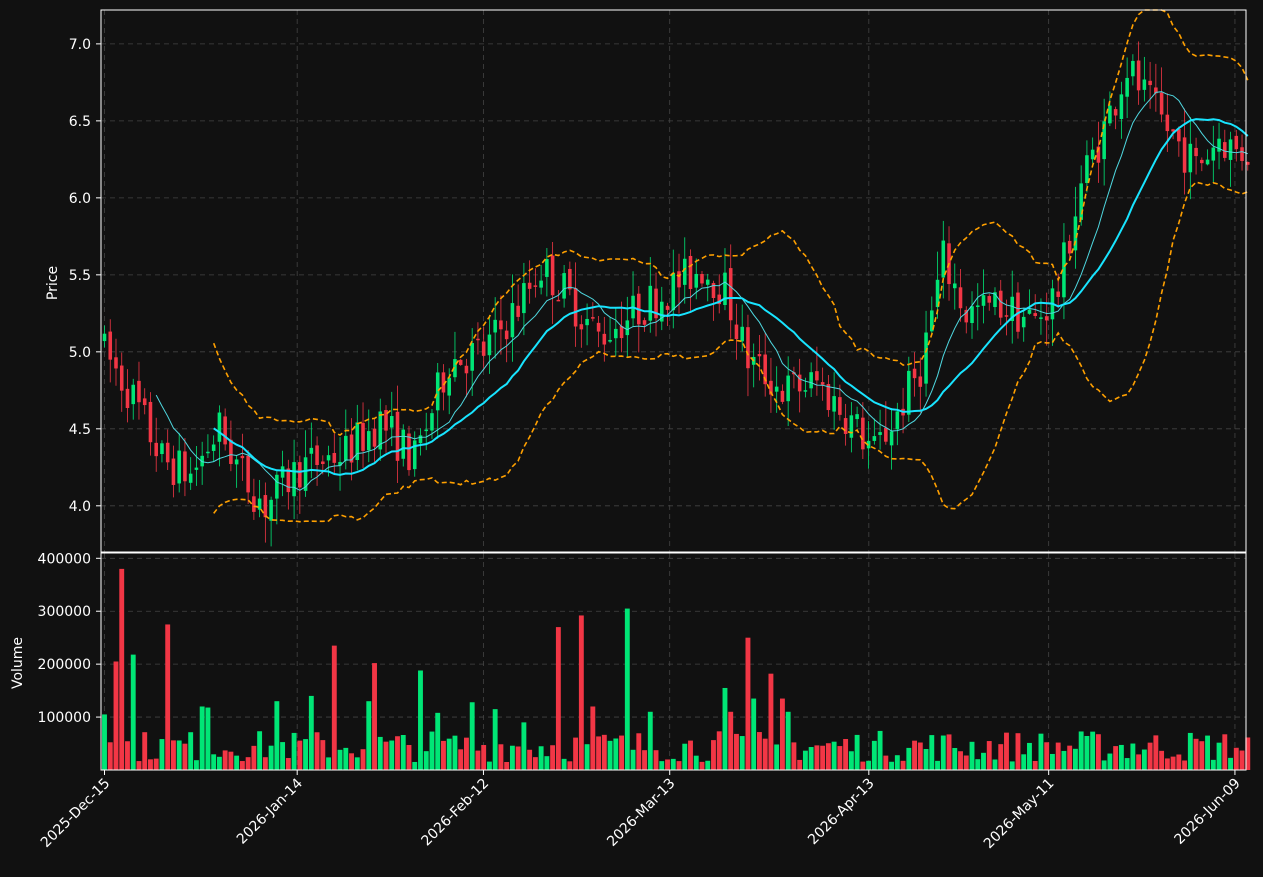  Describe the element at coordinates (80, 199) in the screenshot. I see `price-tick-label: 6.0` at that location.